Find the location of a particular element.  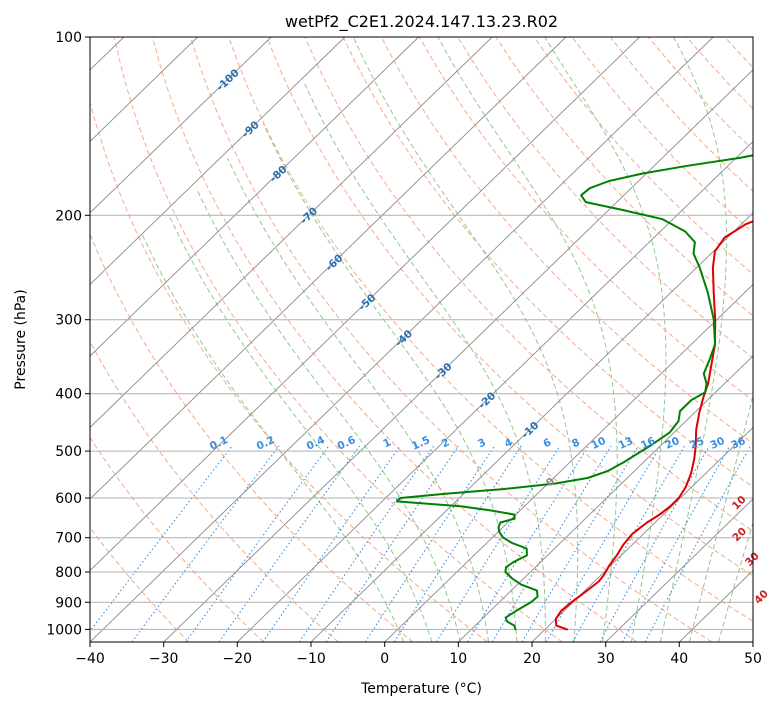

y-axis-label: Pressure (hPa) is located at coordinates (21, 339).